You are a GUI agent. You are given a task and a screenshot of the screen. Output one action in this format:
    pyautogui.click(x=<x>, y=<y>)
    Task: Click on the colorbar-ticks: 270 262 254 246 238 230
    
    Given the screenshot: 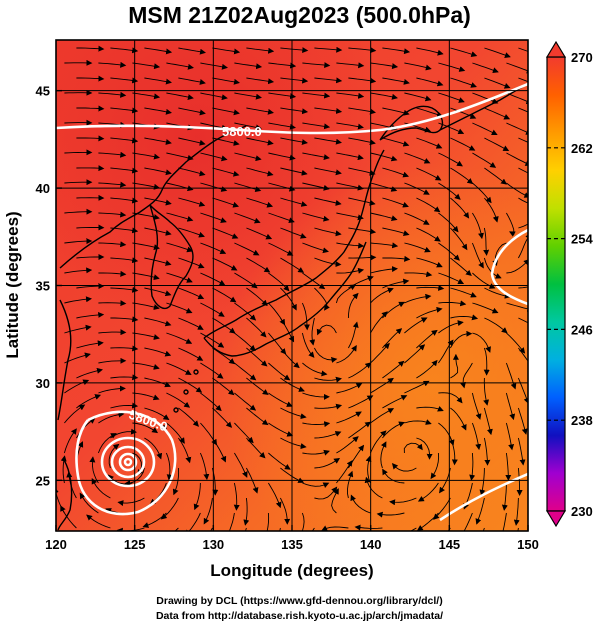 What is the action you would take?
    pyautogui.click(x=570, y=284)
    